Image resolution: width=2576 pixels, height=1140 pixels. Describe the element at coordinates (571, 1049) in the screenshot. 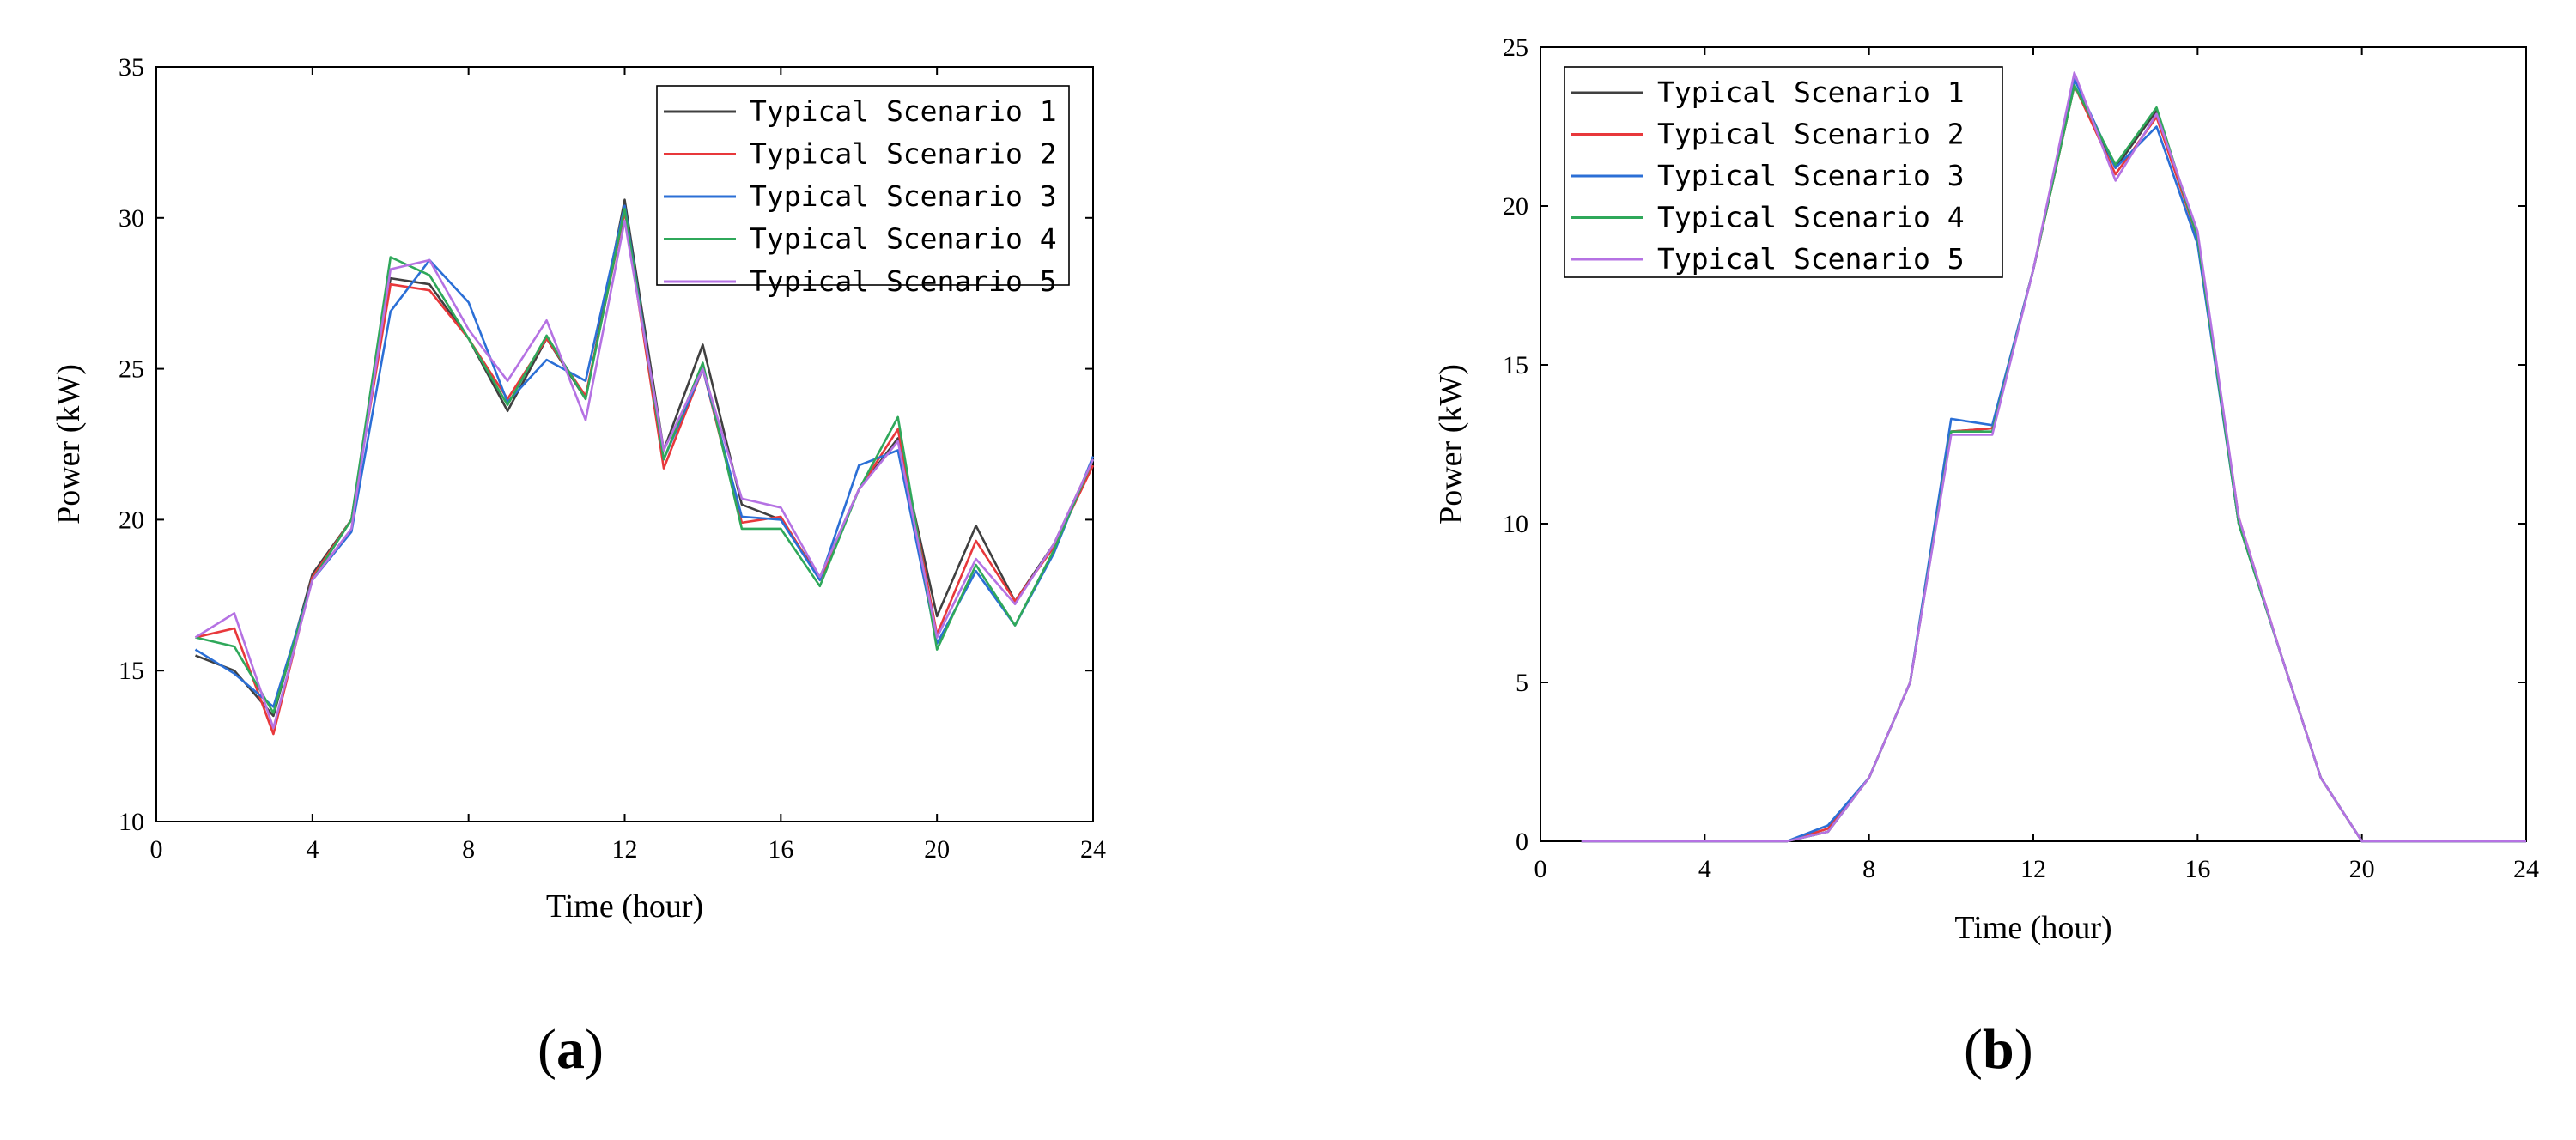

I see `panel-a-label: (a)` at that location.